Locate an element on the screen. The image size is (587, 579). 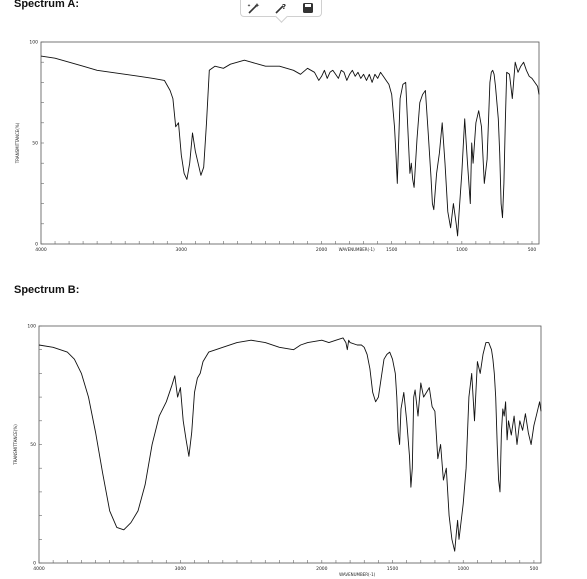
spectrum-b-heading: Spectrum B: is located at coordinates (47, 290).